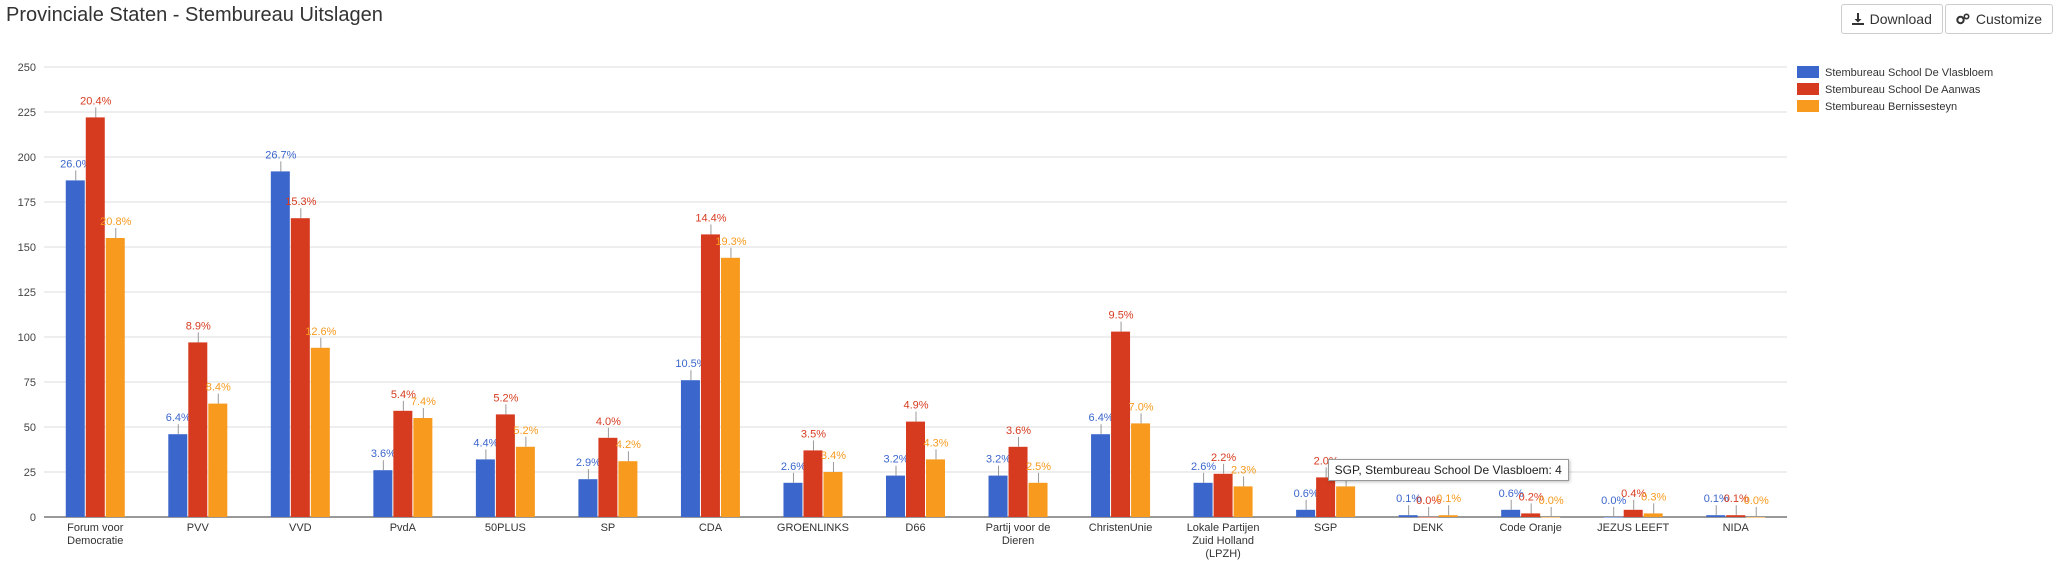 Image resolution: width=2057 pixels, height=568 pixels. What do you see at coordinates (1325, 528) in the screenshot?
I see `x-tick-label: SGP` at bounding box center [1325, 528].